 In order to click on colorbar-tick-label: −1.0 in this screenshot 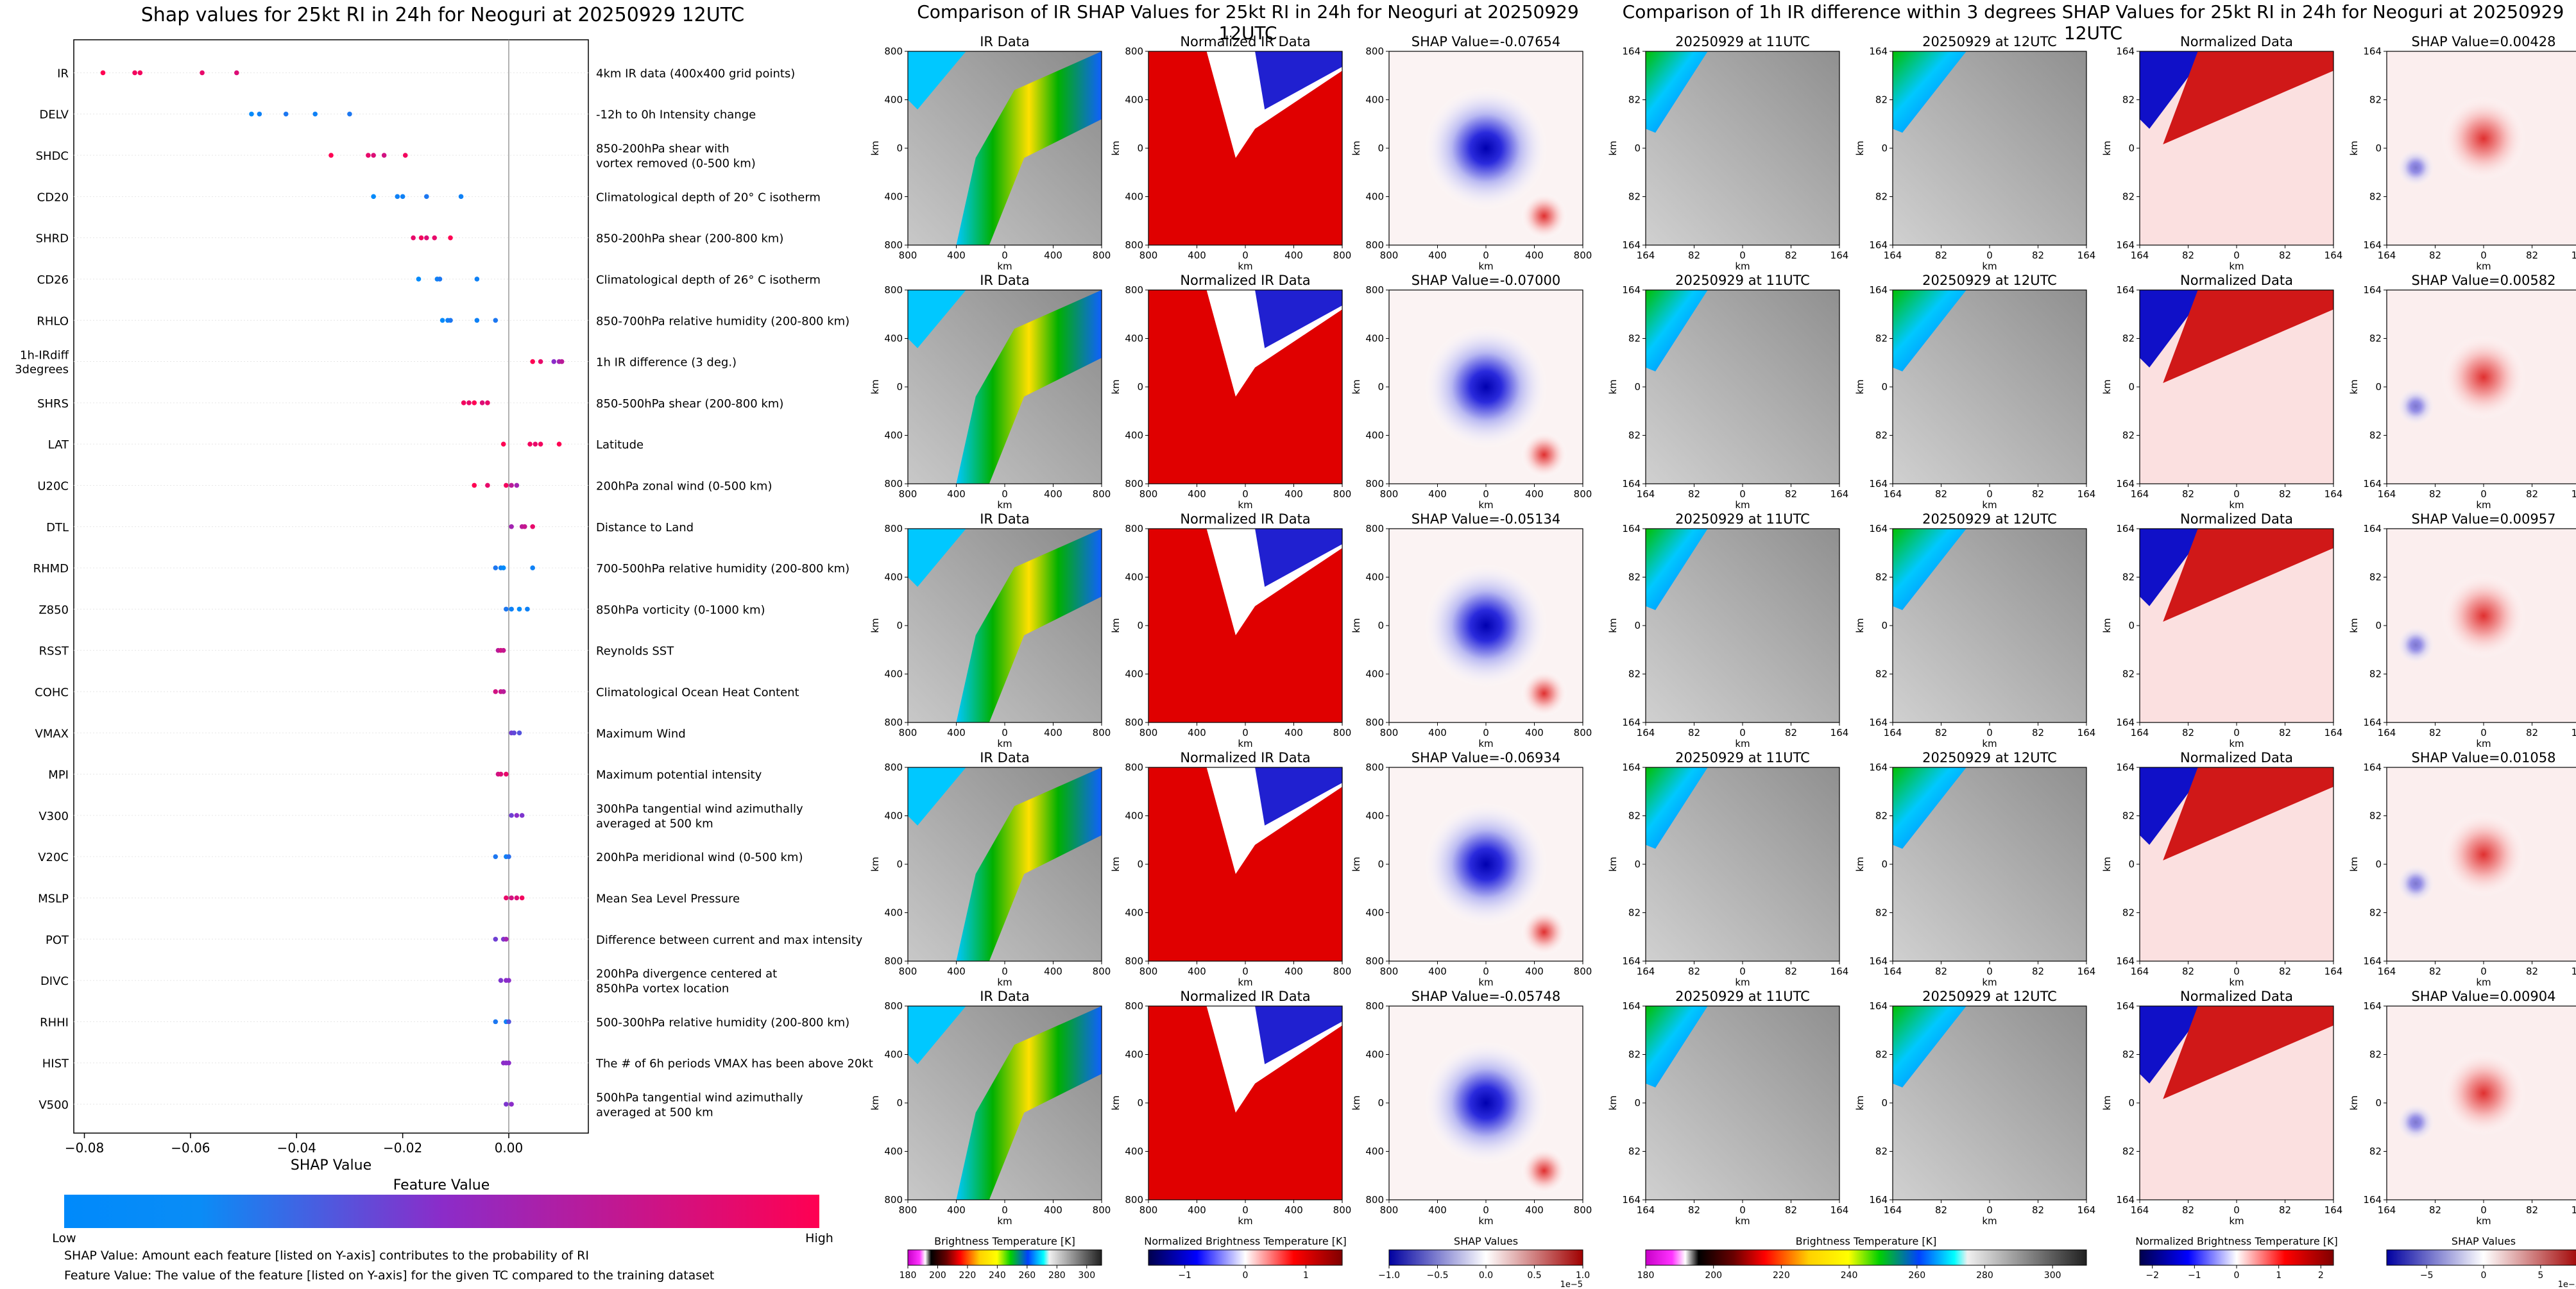, I will do `click(1389, 1275)`.